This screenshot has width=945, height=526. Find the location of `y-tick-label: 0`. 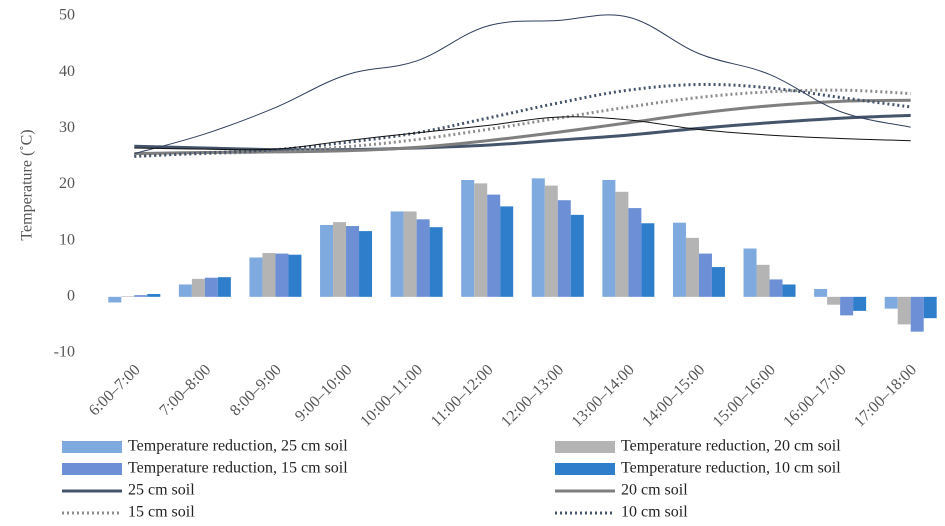

y-tick-label: 0 is located at coordinates (71, 296).